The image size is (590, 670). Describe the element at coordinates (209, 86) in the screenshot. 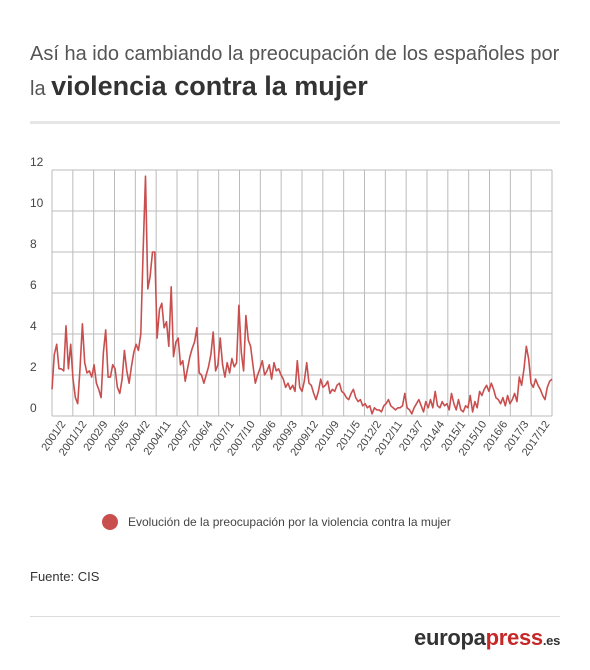

I see `title-highlight: violencia contra la mujer` at that location.